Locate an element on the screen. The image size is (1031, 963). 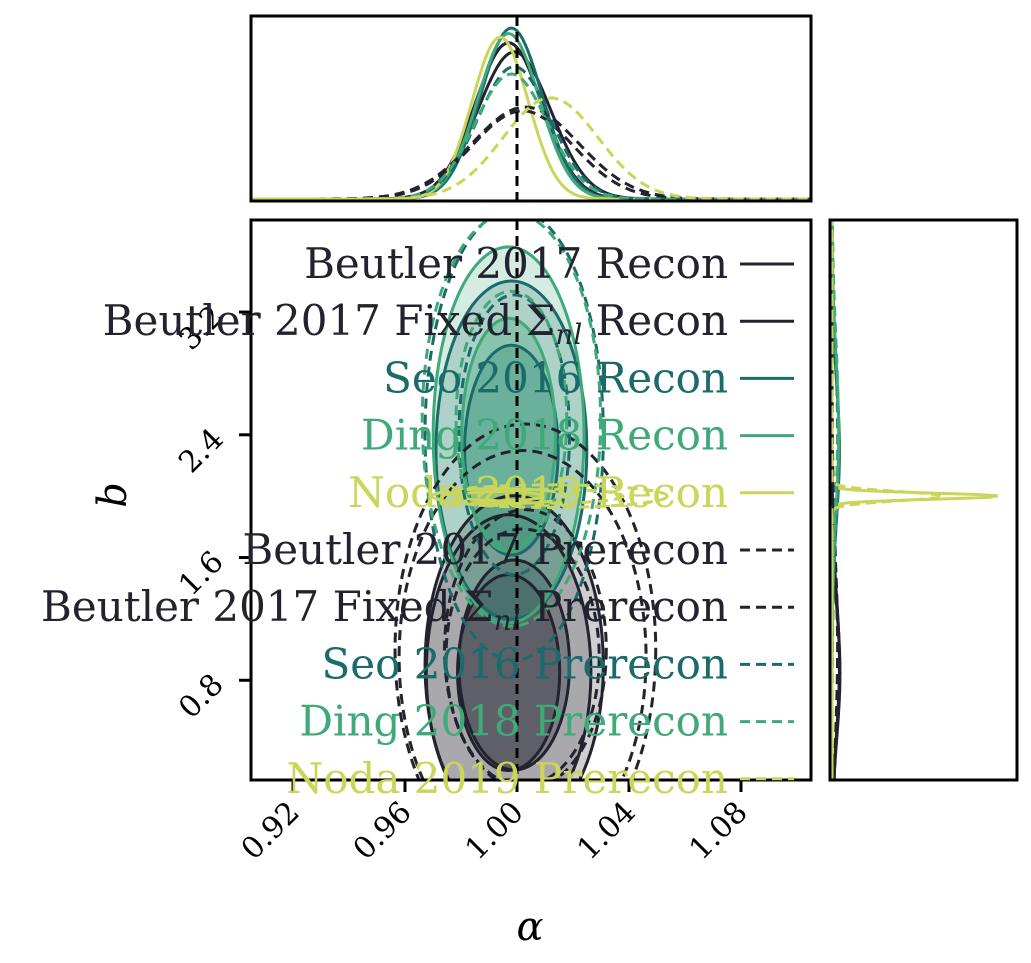
legend-label: Beutler 2017 Recon is located at coordinates (516, 263).